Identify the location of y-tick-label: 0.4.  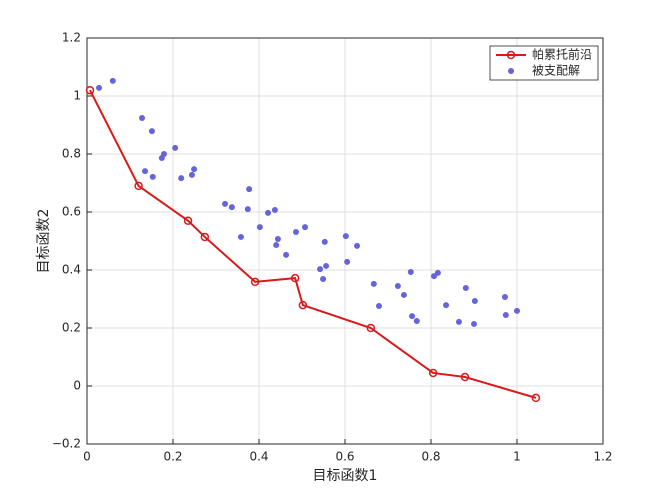
(71, 270).